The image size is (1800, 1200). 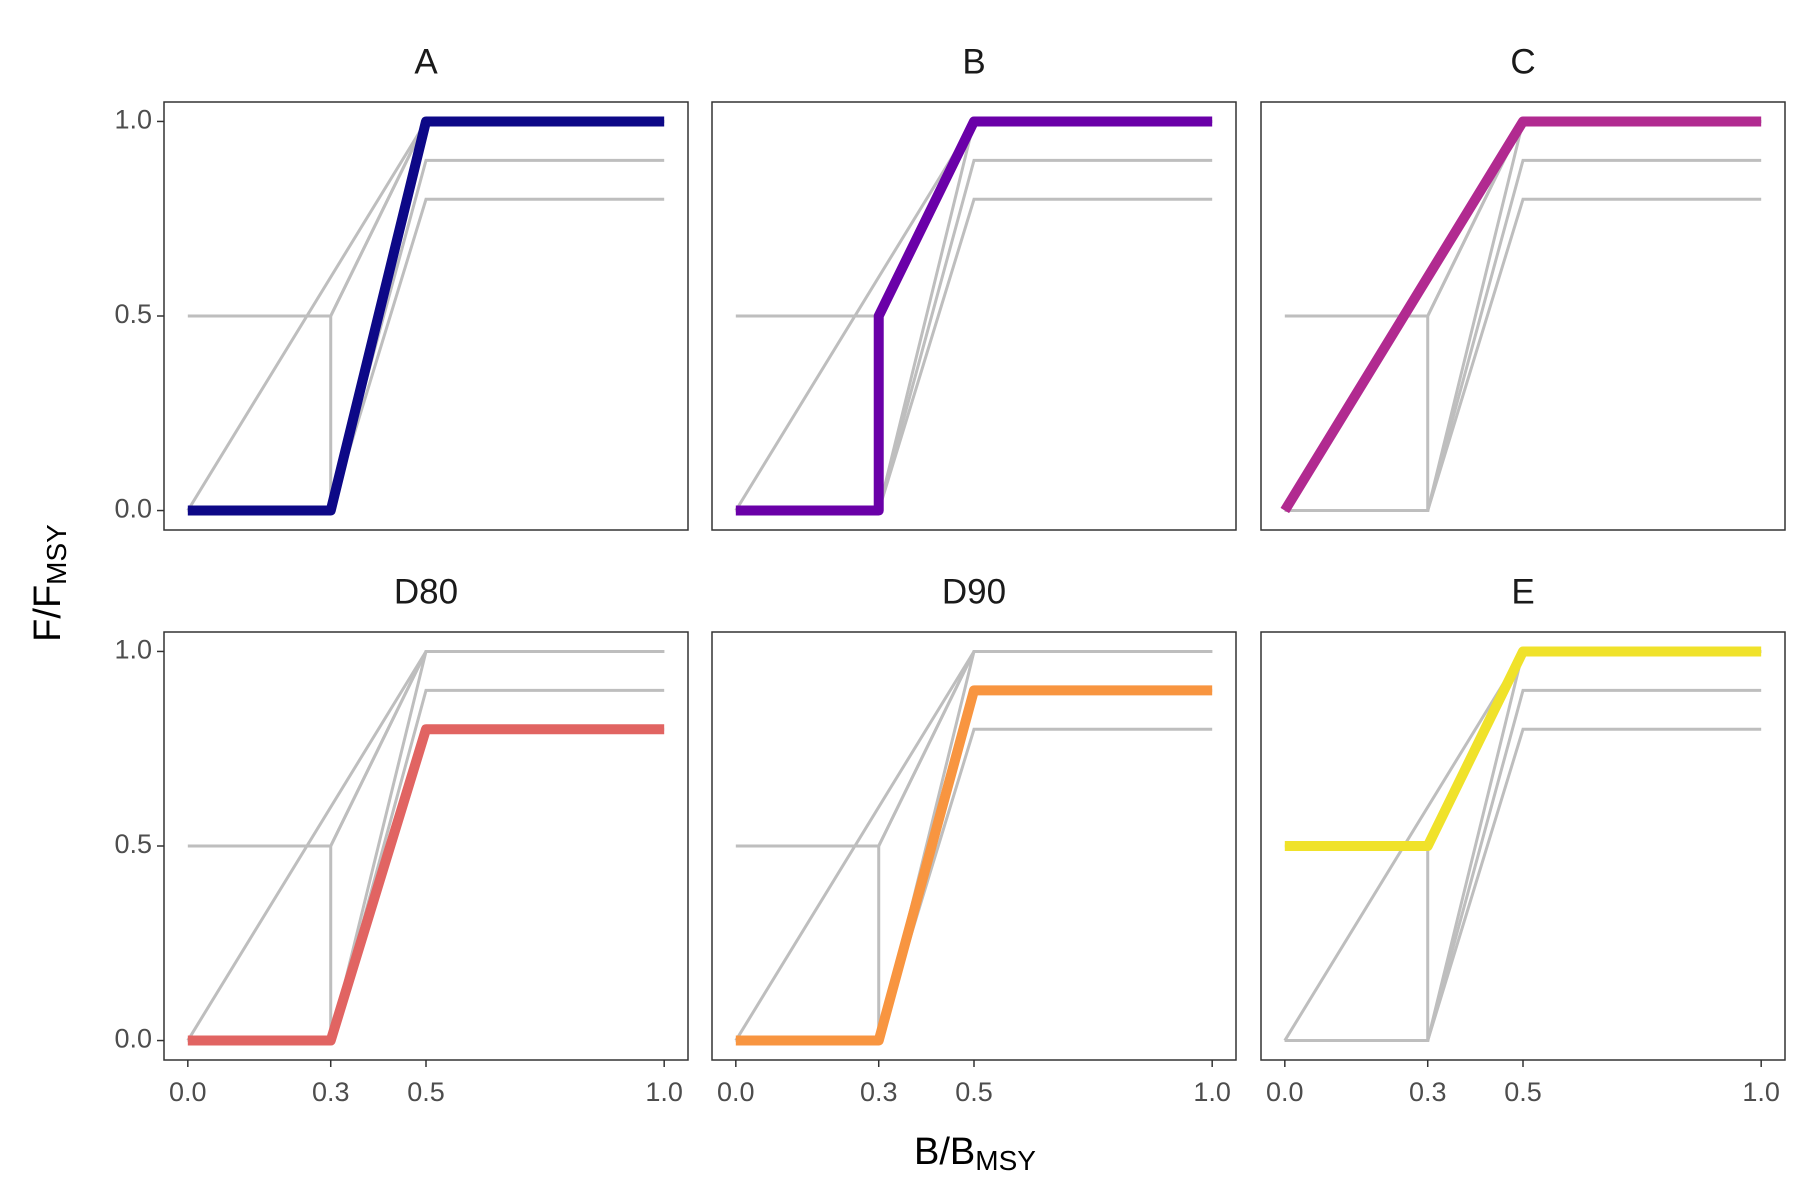 What do you see at coordinates (1522, 61) in the screenshot?
I see `panel-title: C` at bounding box center [1522, 61].